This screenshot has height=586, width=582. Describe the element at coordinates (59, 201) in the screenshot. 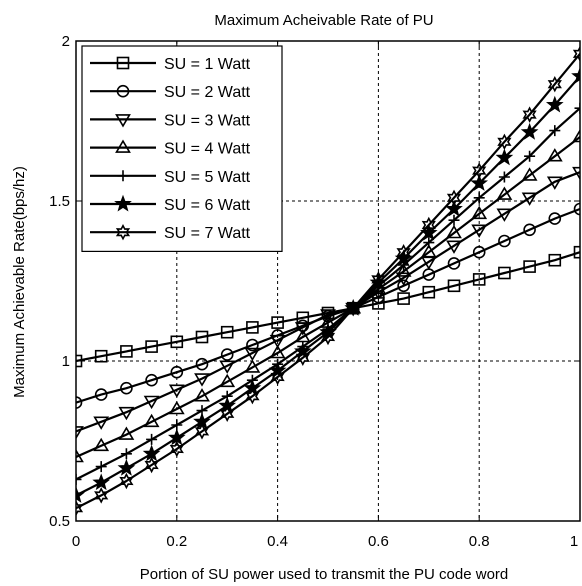

I see `y-tick-label-2: 1.5` at that location.